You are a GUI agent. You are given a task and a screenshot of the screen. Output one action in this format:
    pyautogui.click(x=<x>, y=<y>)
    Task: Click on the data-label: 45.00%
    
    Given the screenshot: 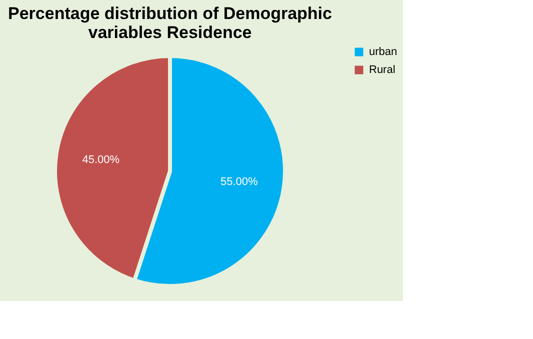 What is the action you would take?
    pyautogui.click(x=101, y=160)
    